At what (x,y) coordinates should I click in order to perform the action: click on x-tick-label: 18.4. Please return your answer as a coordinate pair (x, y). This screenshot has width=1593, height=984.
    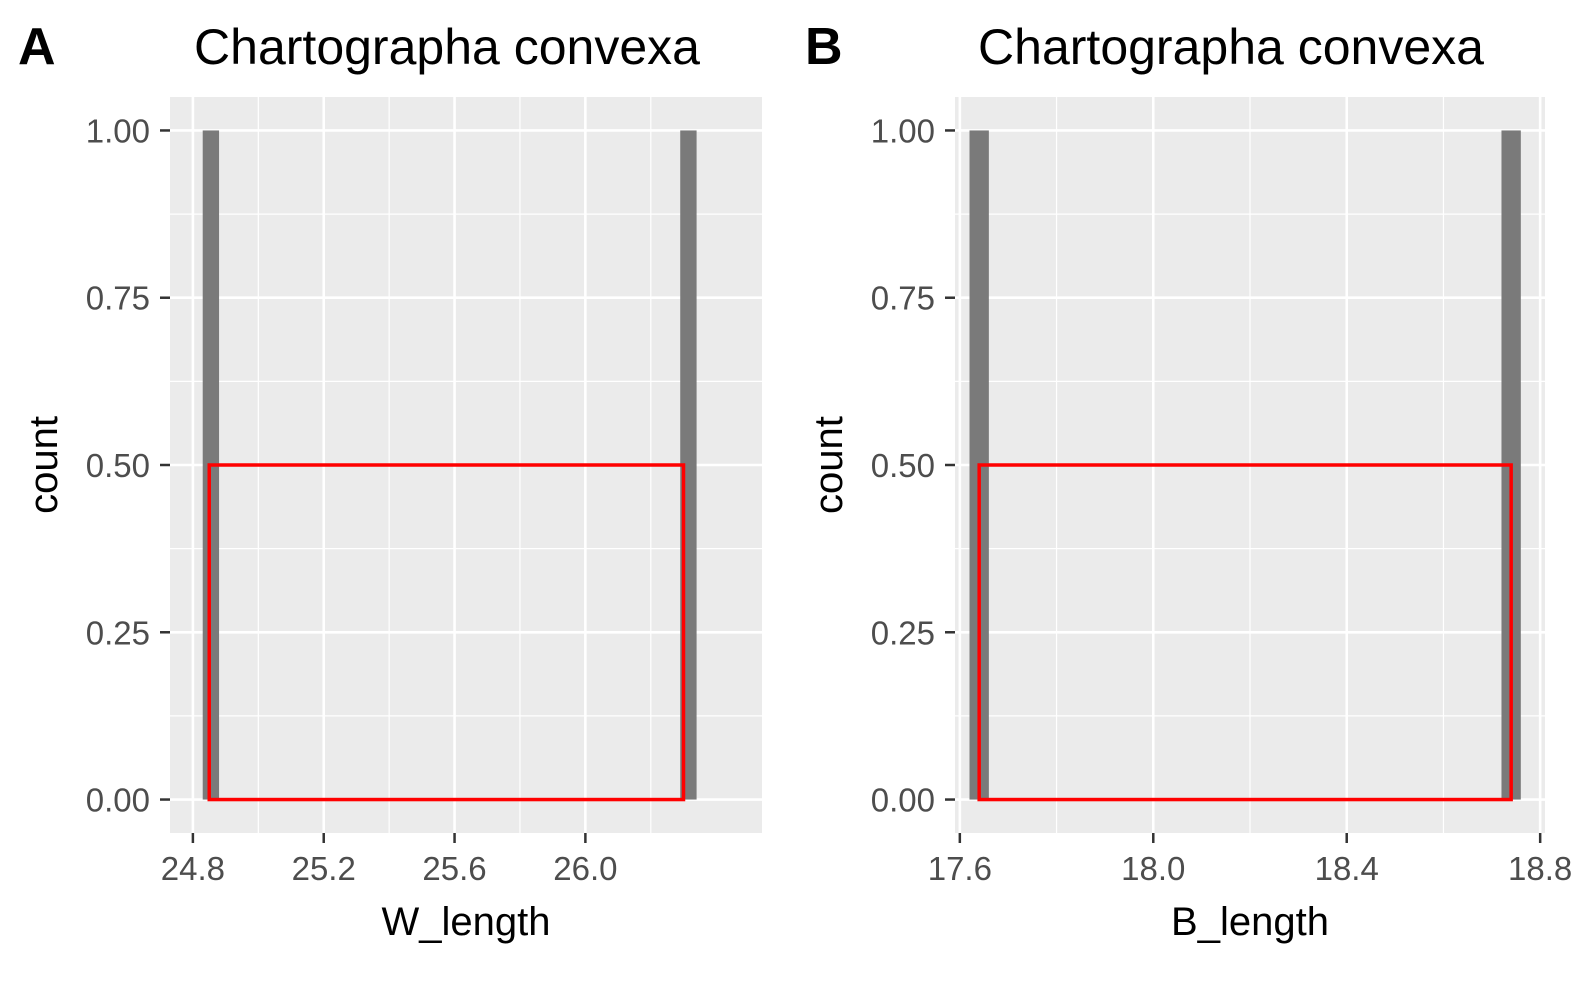
    Looking at the image, I should click on (1347, 868).